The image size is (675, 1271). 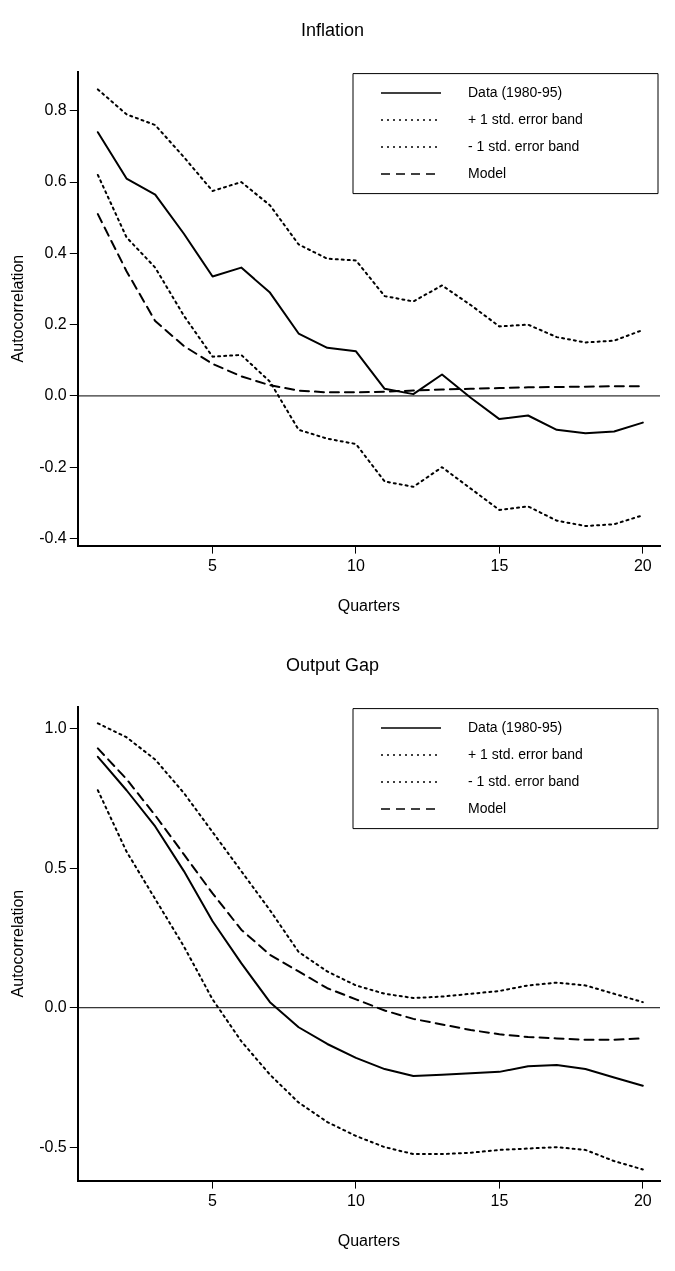 What do you see at coordinates (55, 867) in the screenshot?
I see `y-tick-label: 0.5` at bounding box center [55, 867].